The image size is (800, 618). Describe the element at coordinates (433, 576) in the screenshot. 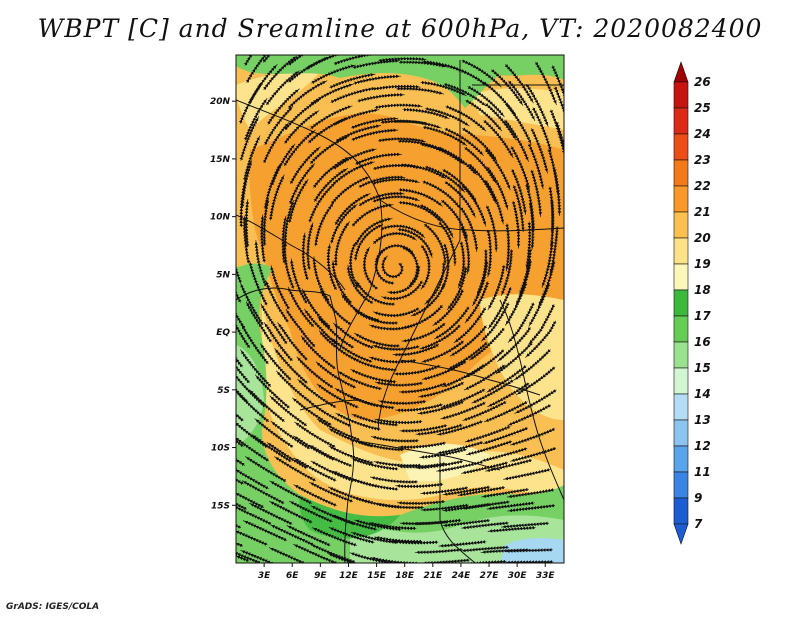

I see `lon-tick-label: 21E` at that location.